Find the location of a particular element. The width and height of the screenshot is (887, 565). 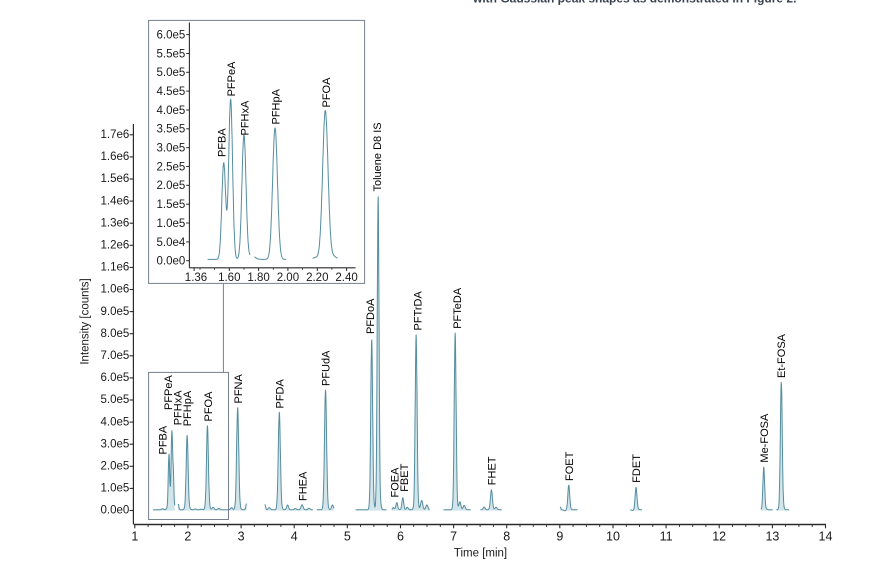

svg-text: 4 is located at coordinates (294, 537).